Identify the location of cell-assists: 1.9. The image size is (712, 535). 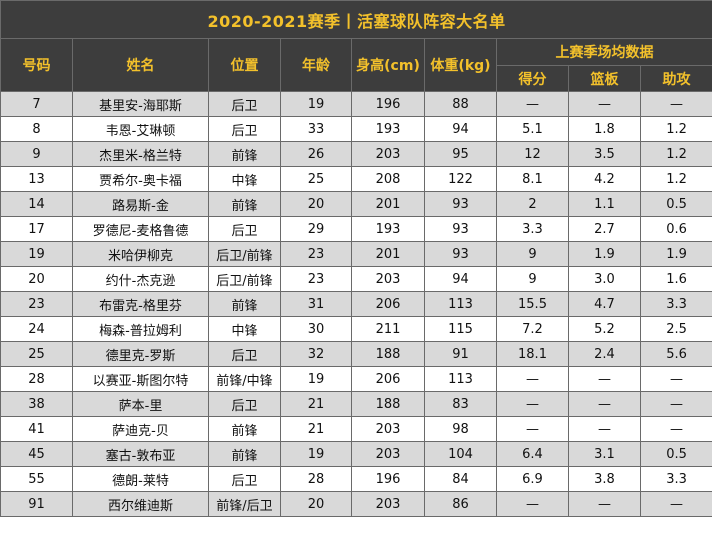
(675, 254).